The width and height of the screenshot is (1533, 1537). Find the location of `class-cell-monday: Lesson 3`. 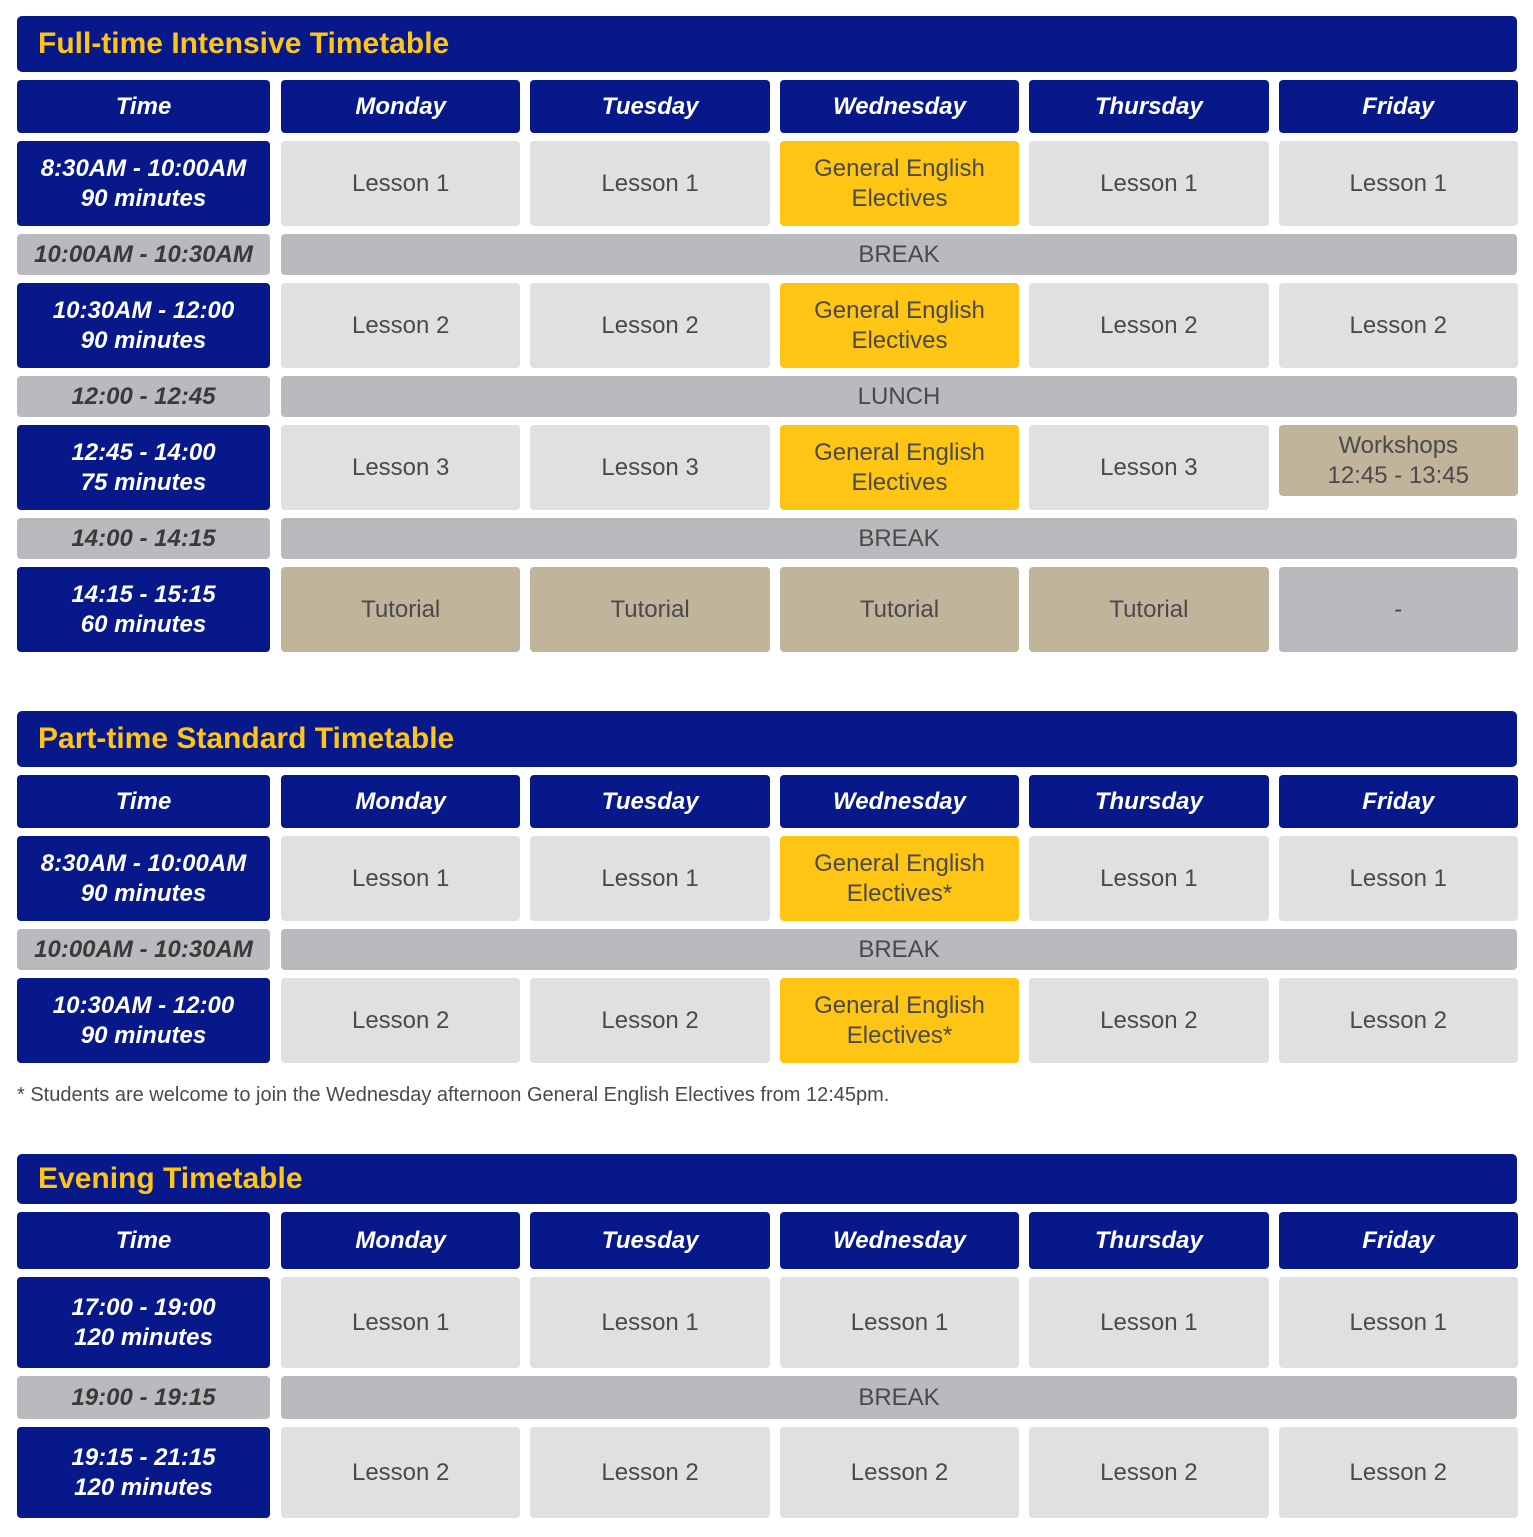

class-cell-monday: Lesson 3 is located at coordinates (401, 467).